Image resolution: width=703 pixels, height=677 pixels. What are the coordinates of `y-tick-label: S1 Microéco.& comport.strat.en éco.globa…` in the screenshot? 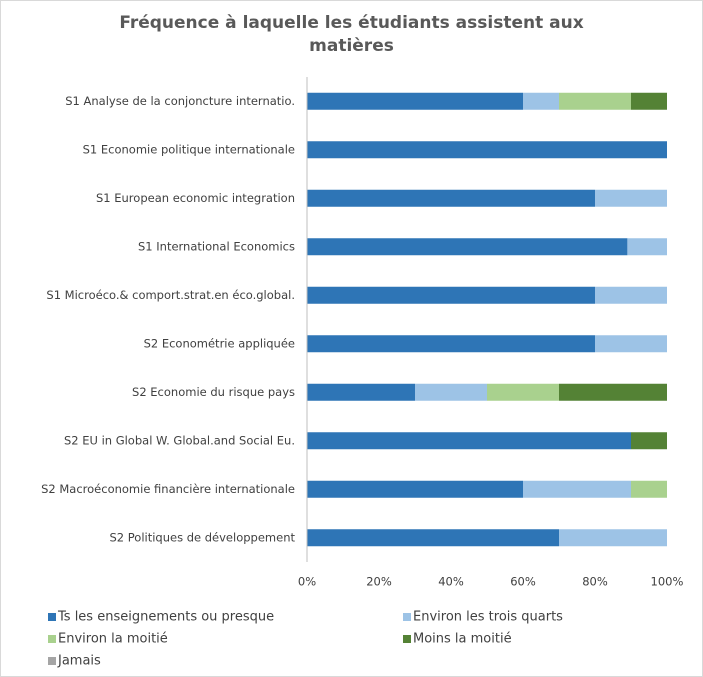 It's located at (170, 295).